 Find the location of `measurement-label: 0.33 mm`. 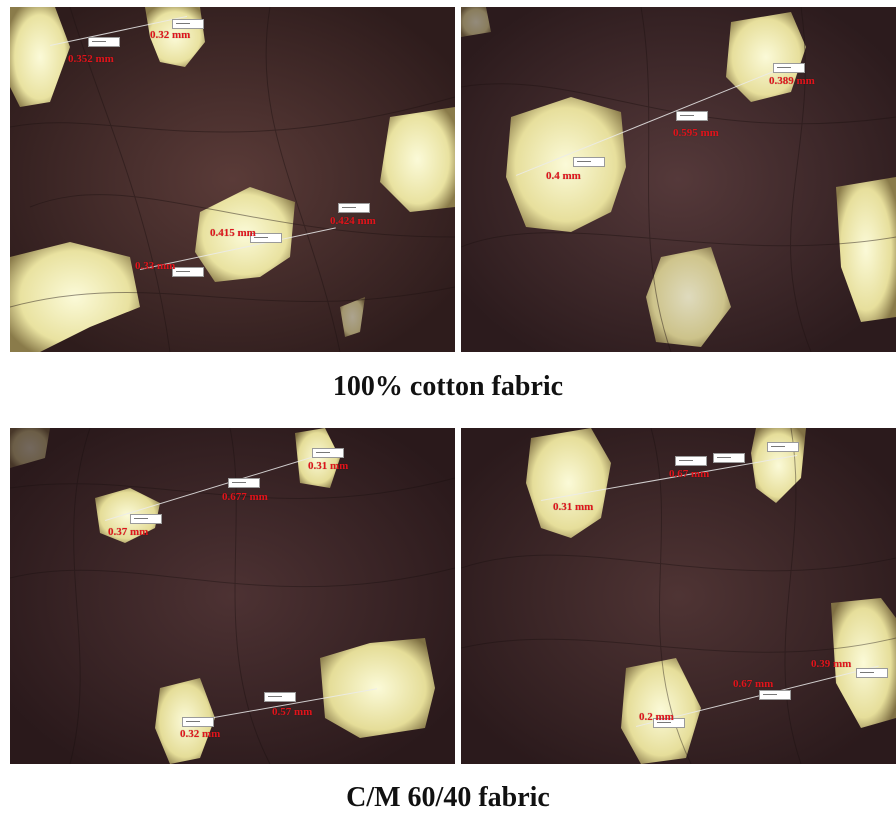

measurement-label: 0.33 mm is located at coordinates (155, 266).